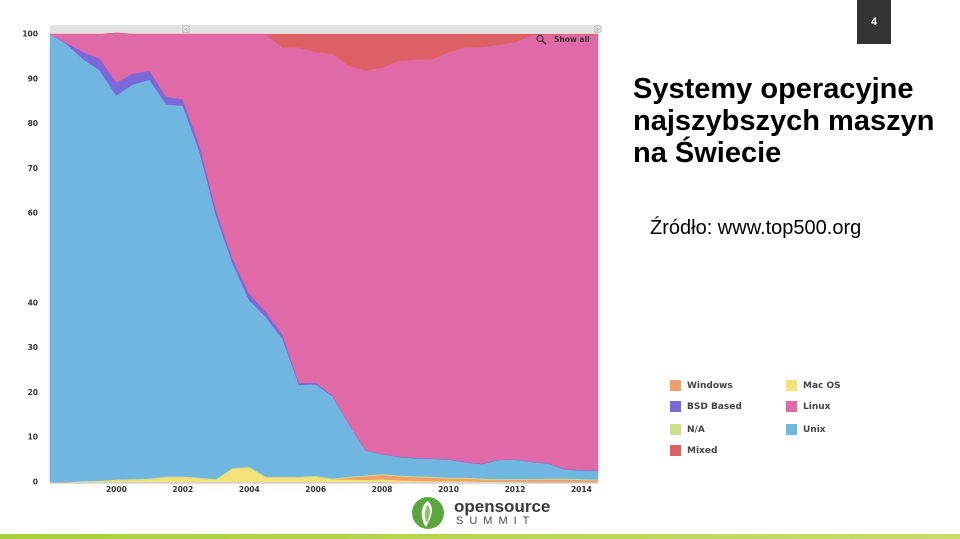 The height and width of the screenshot is (539, 960). I want to click on legend-item-unix: Unix, so click(806, 429).